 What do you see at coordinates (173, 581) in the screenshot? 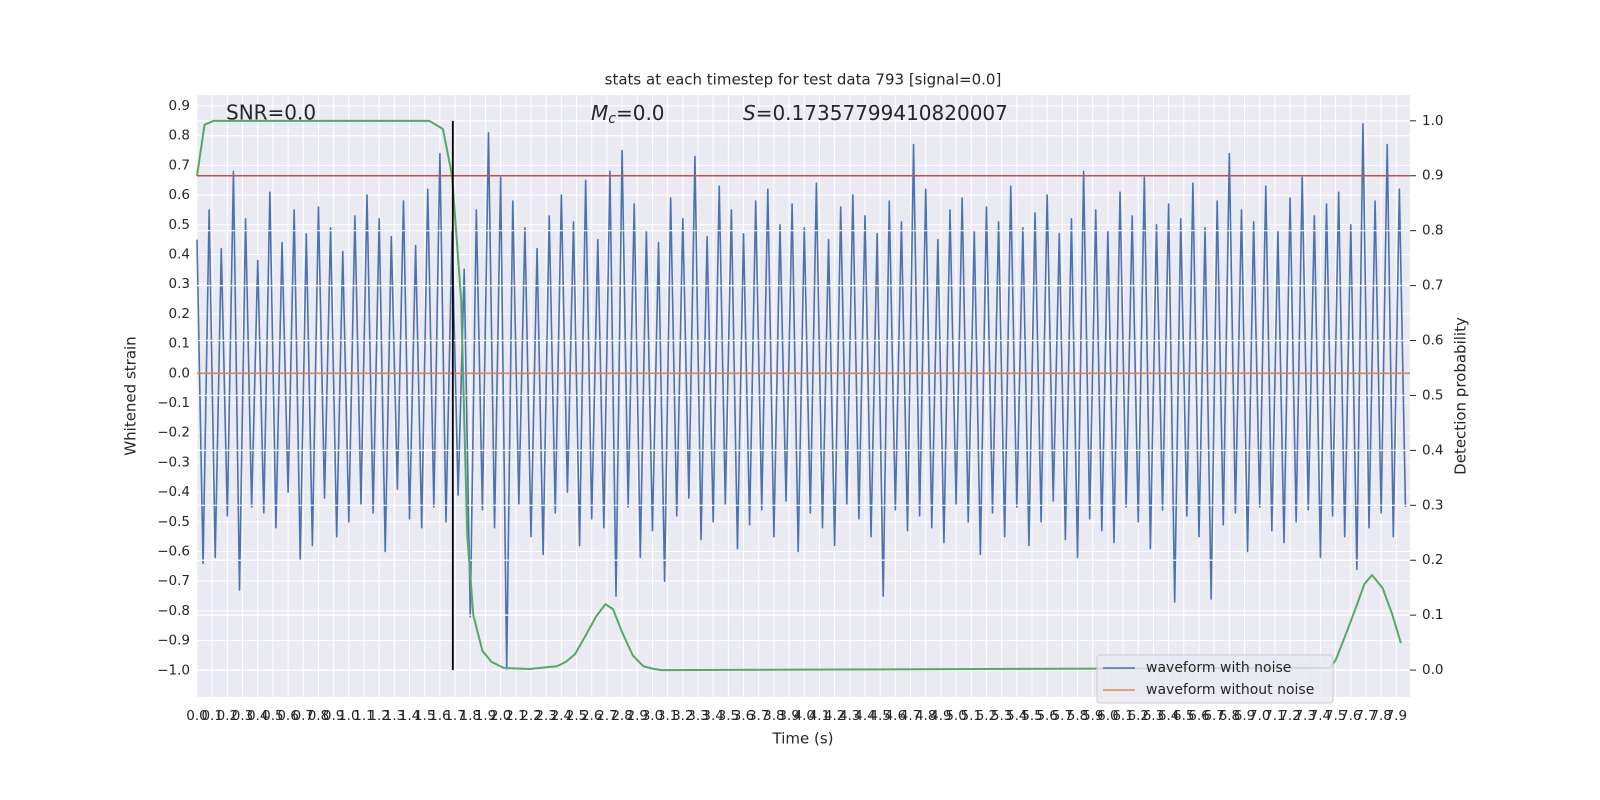
I see `y-tick-label: −0.7` at bounding box center [173, 581].